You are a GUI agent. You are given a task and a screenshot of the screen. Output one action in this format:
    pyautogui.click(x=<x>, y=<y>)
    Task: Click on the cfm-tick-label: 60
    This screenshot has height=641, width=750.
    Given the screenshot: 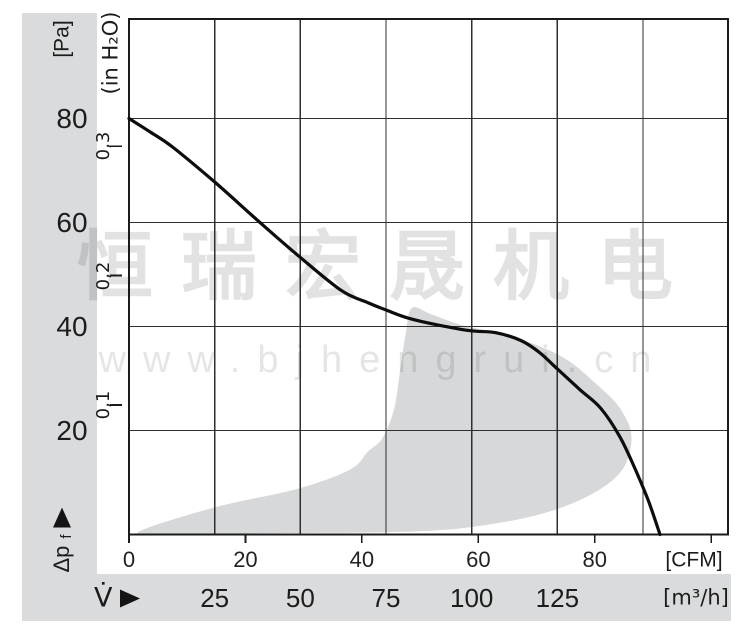 What is the action you would take?
    pyautogui.click(x=478, y=559)
    